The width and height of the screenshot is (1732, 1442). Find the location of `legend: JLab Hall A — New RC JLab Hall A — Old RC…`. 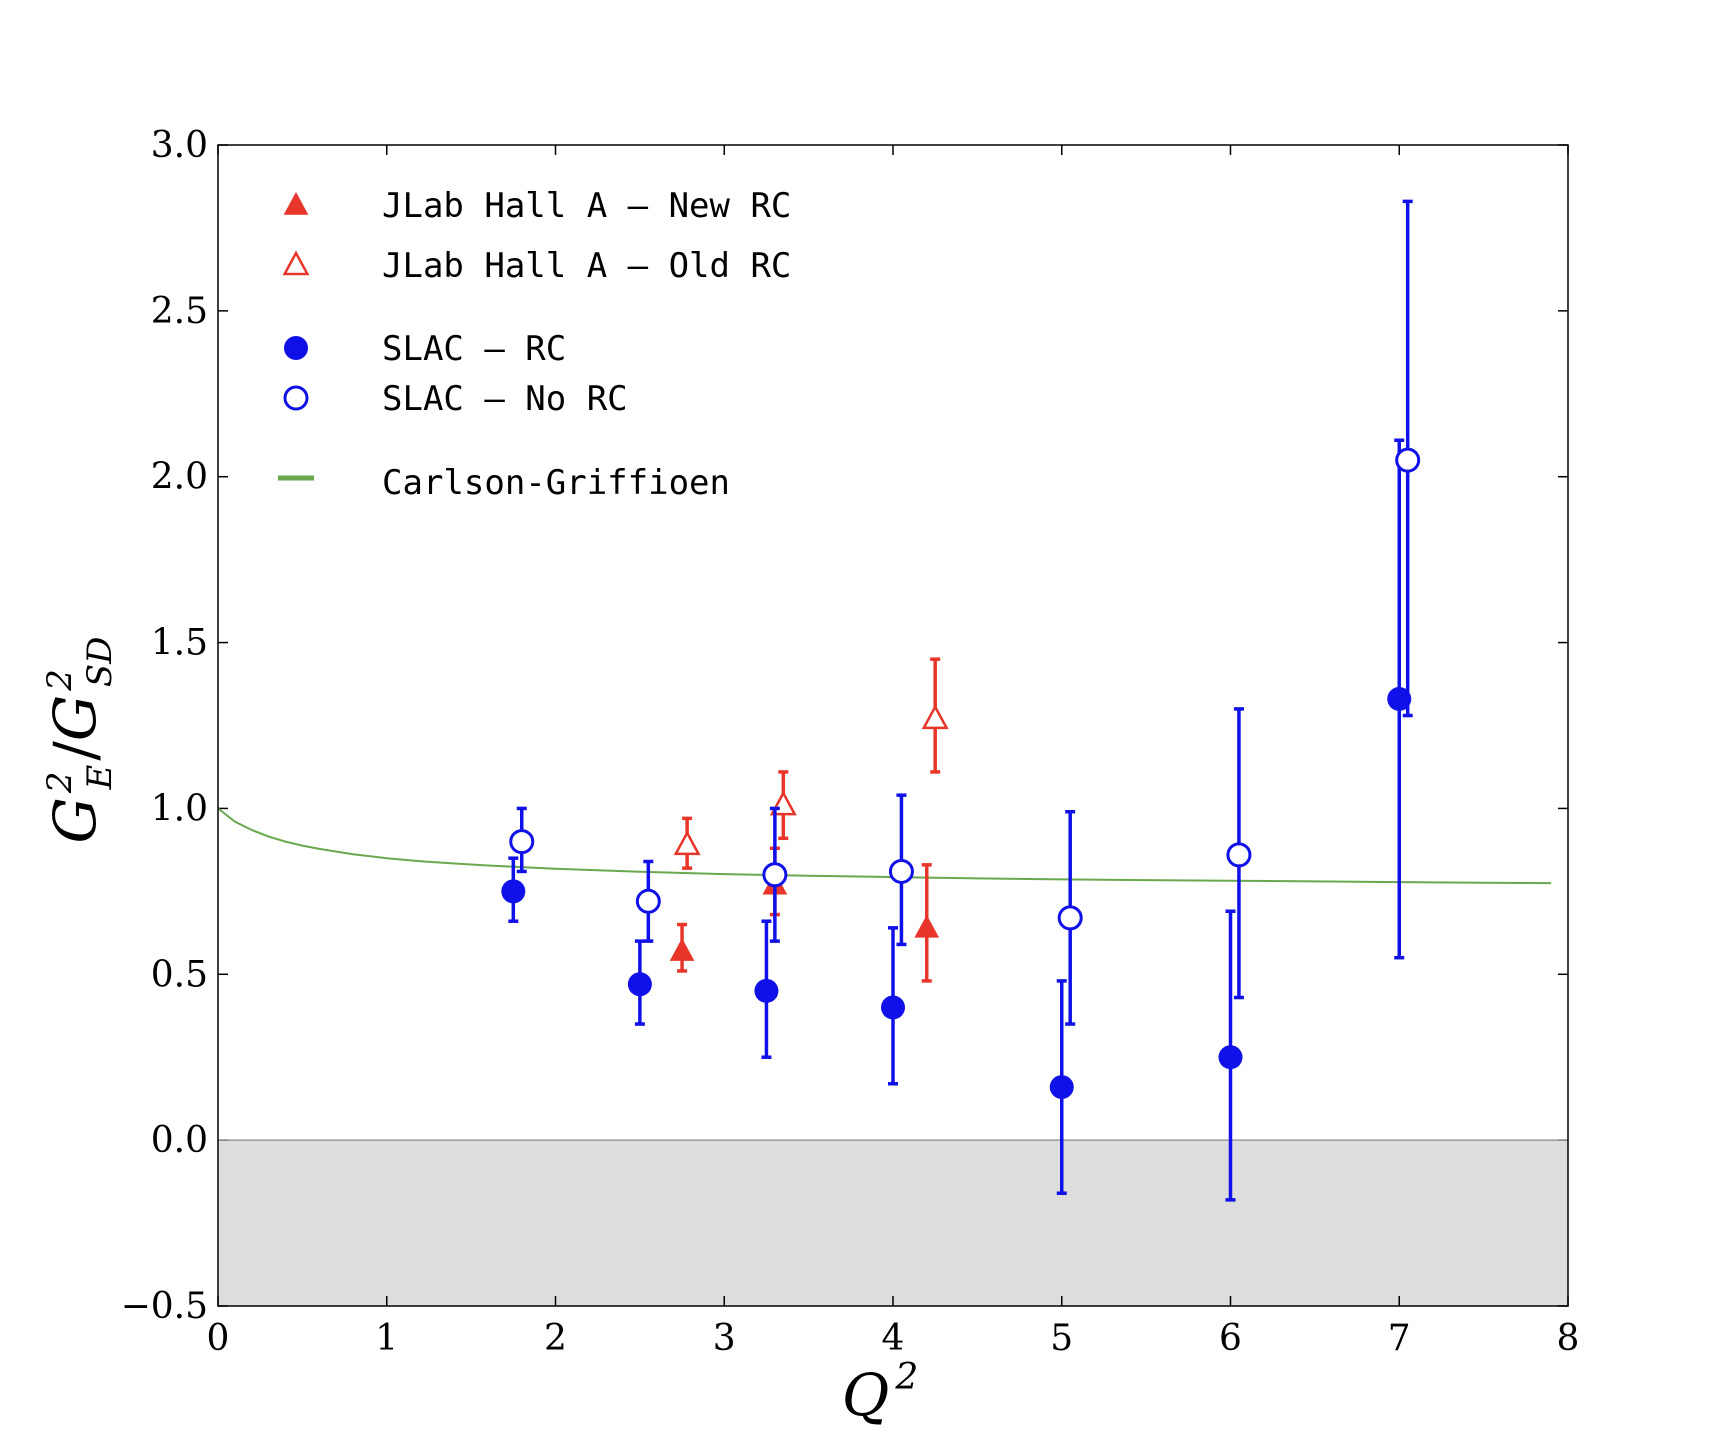

legend: JLab Hall A — New RC JLab Hall A — Old RC… is located at coordinates (534, 344).